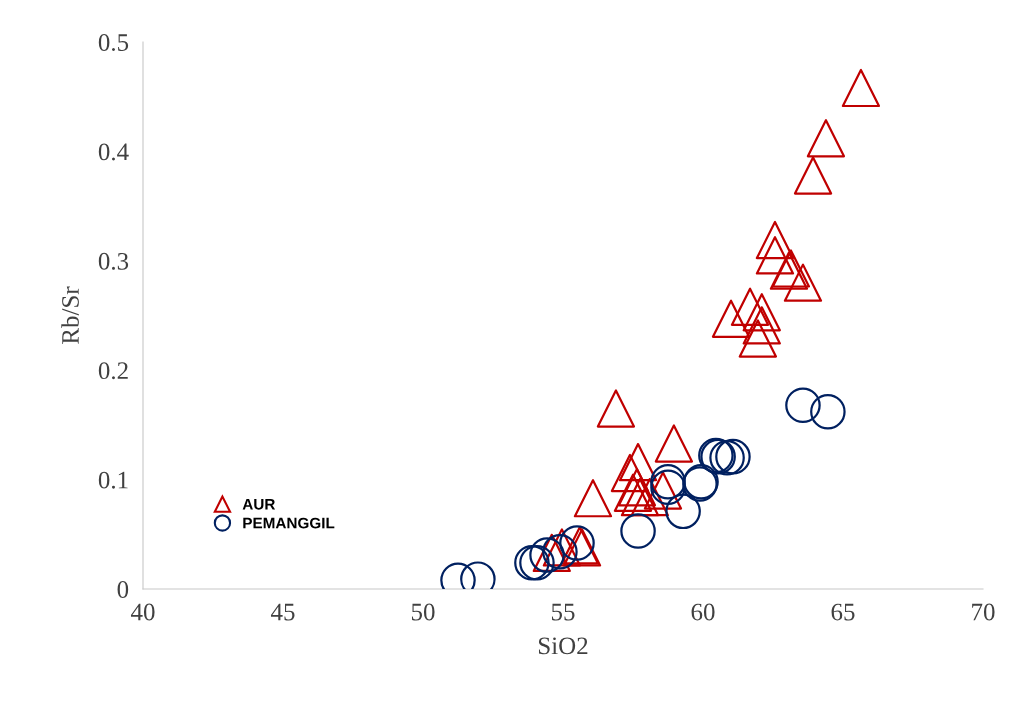 This screenshot has height=709, width=1017. I want to click on x-tick-label: 40, so click(142, 612).